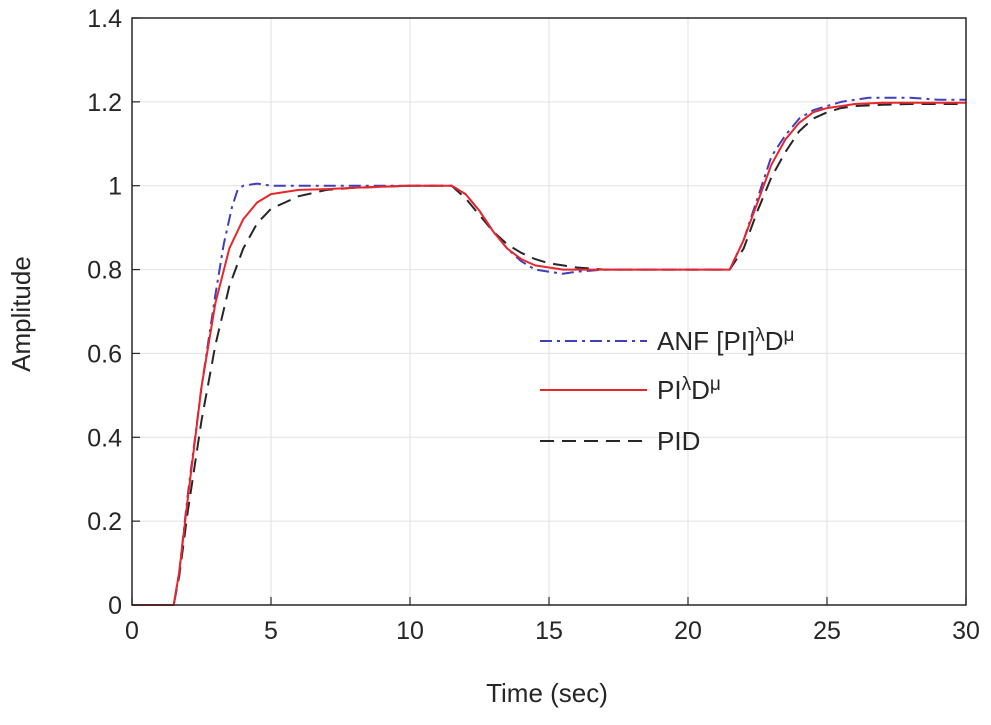 This screenshot has height=725, width=991. I want to click on y-tick-label: 1, so click(115, 187).